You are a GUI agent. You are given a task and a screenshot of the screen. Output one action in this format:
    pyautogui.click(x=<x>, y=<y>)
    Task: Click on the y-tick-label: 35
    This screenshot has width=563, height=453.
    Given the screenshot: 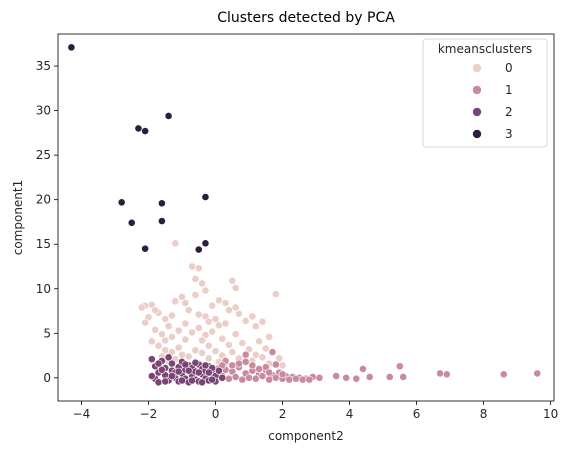 What is the action you would take?
    pyautogui.click(x=43, y=66)
    